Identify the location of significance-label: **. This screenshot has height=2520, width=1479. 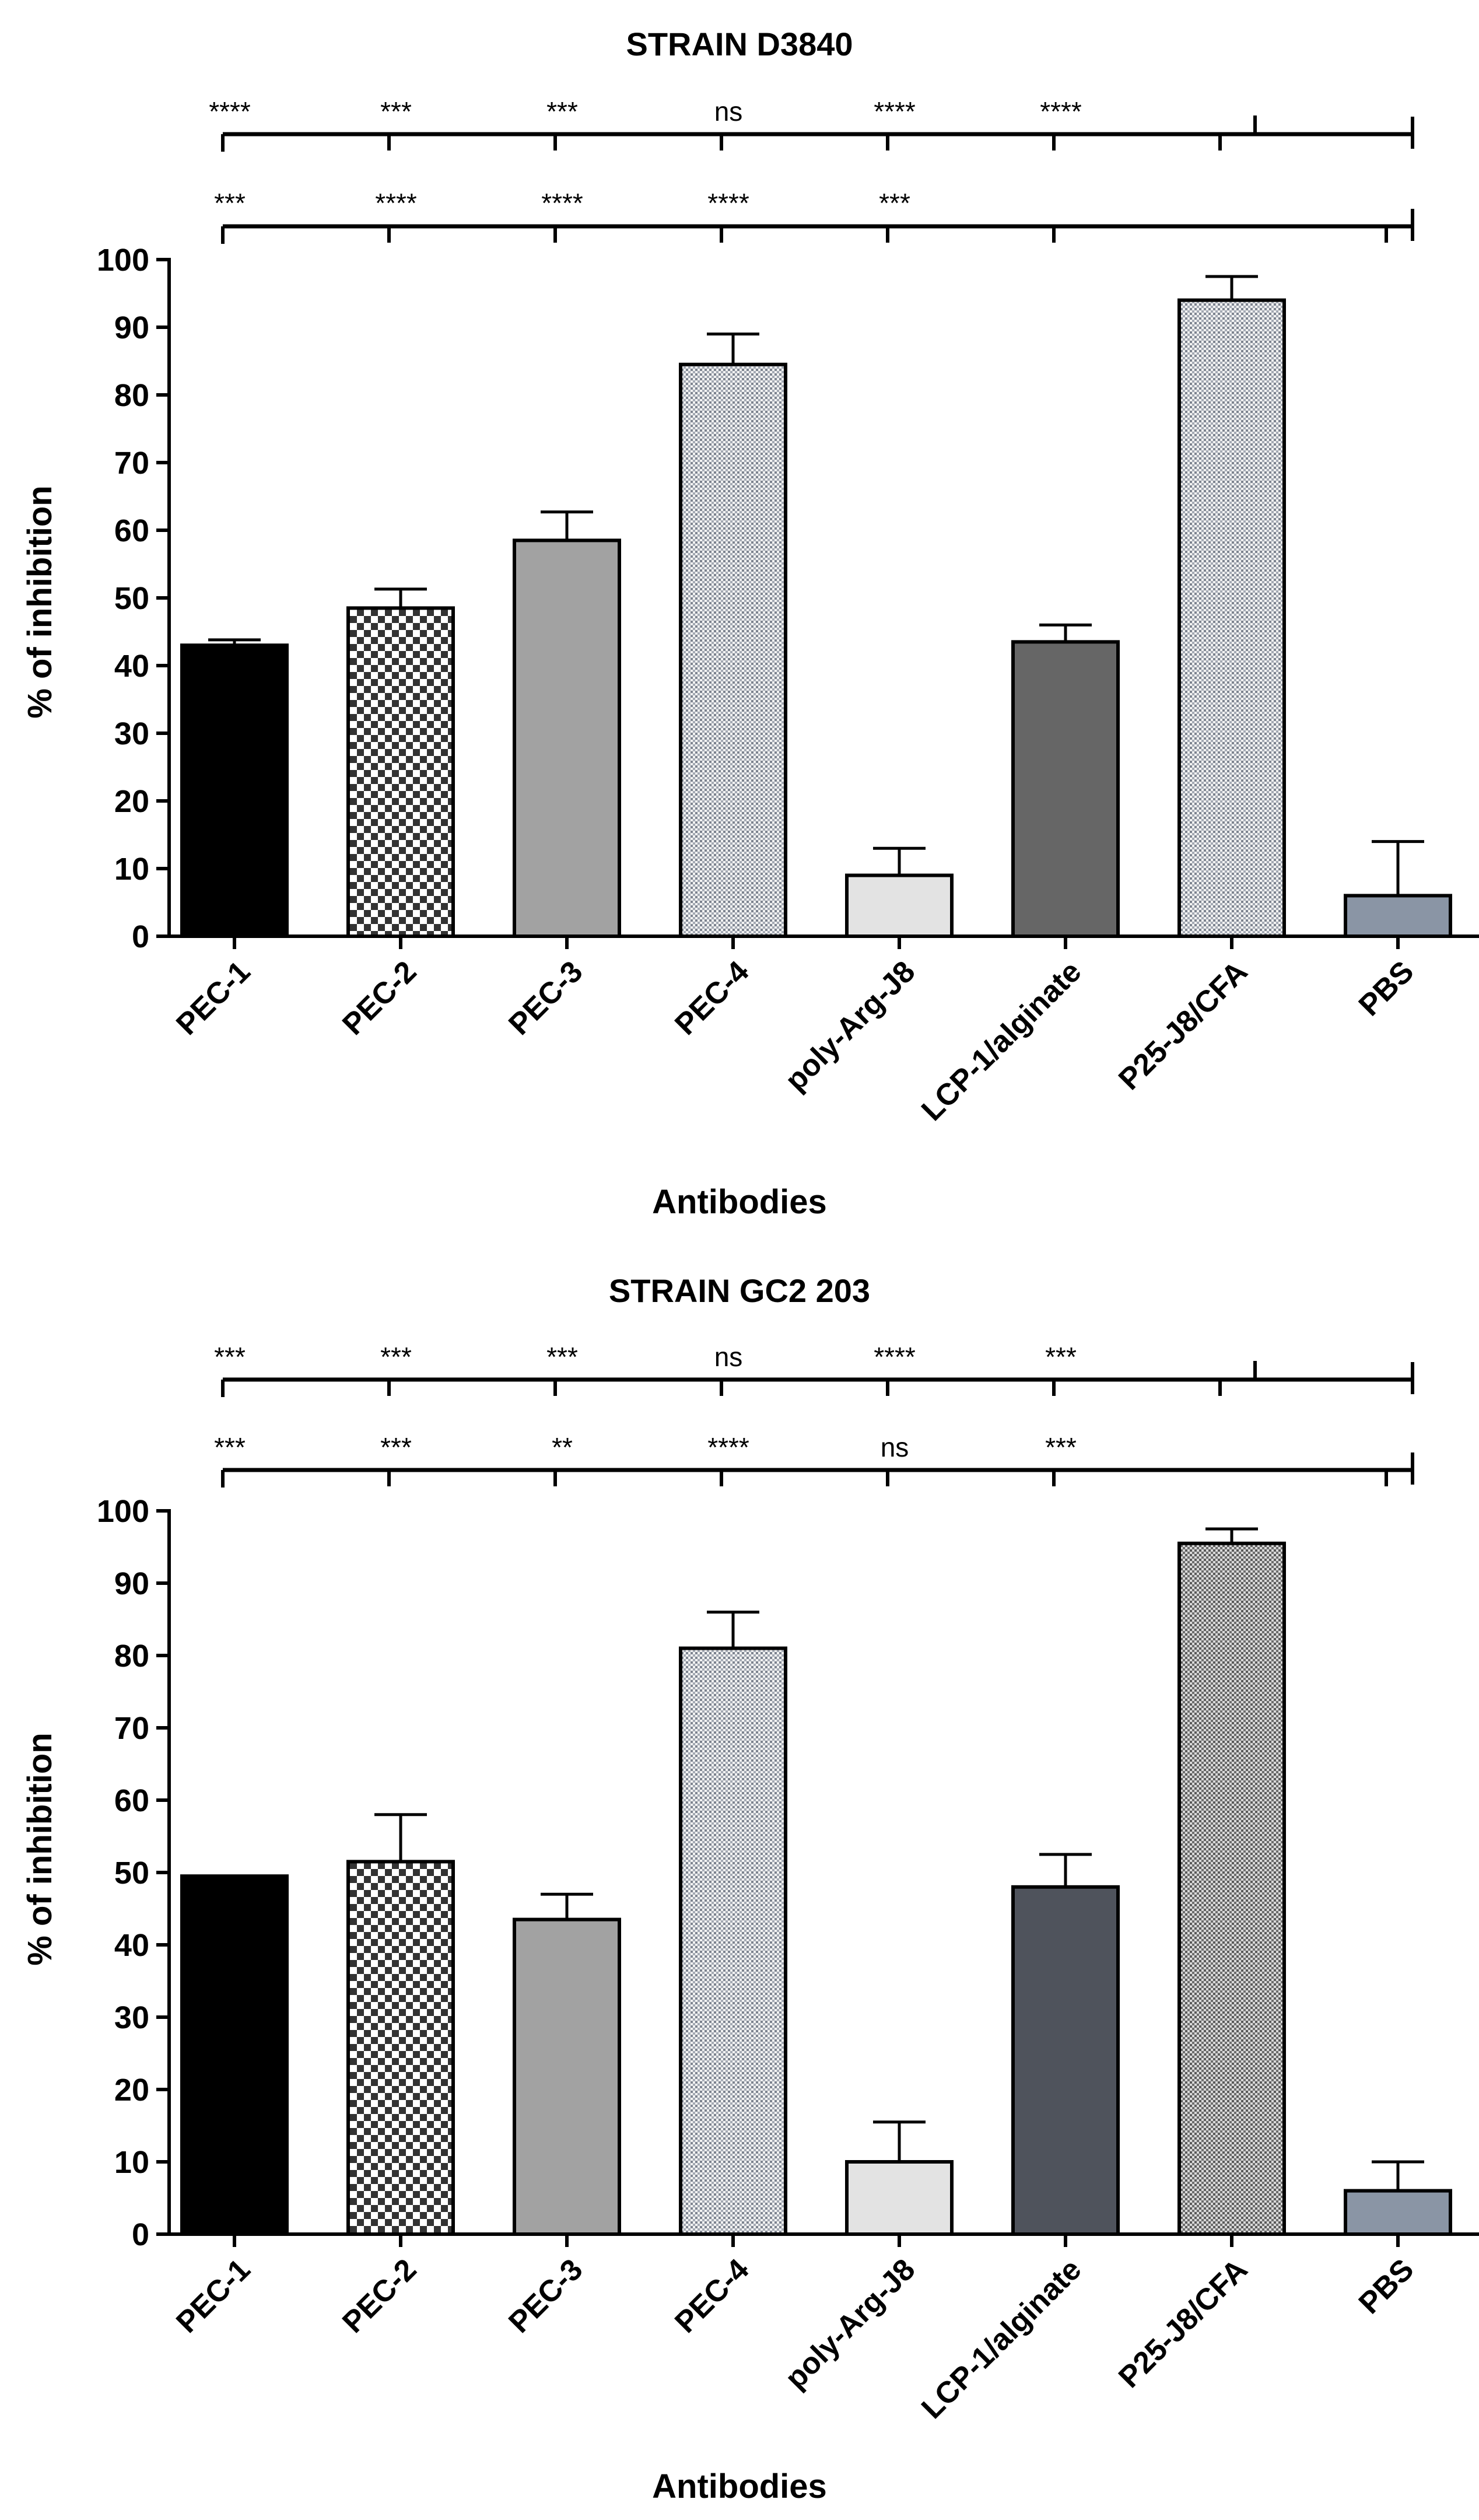
(562, 1447).